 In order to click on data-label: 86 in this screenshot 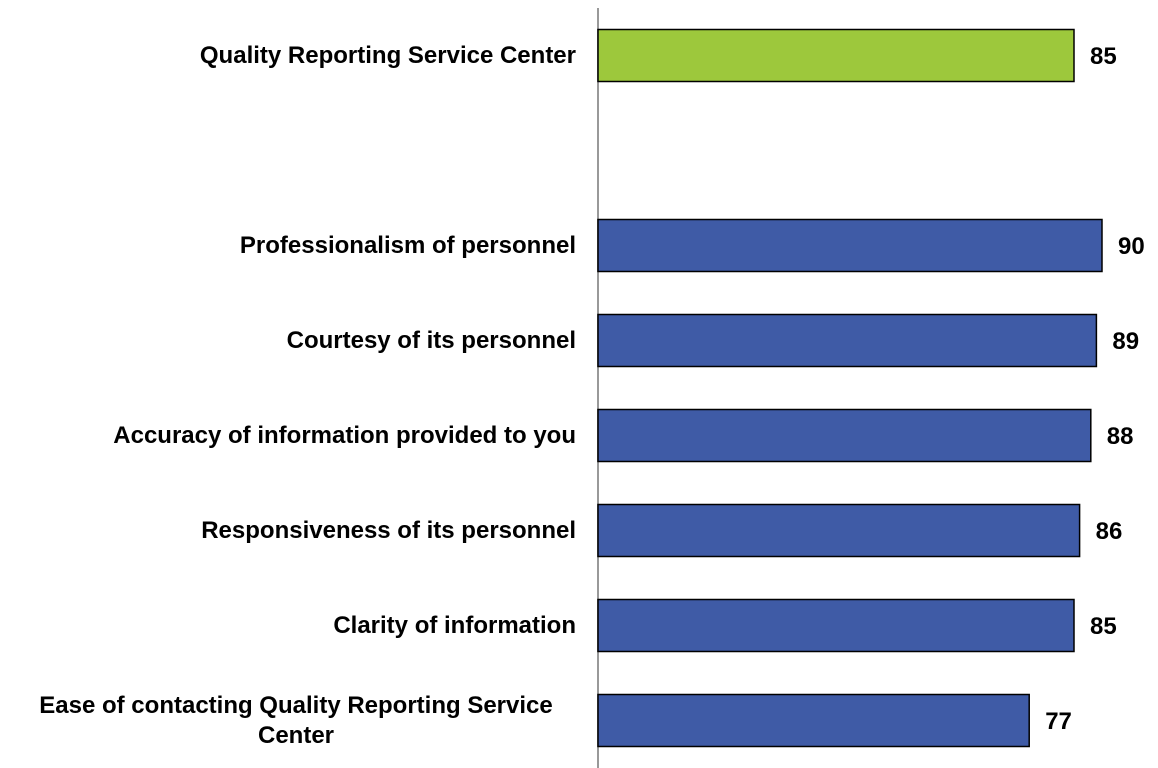, I will do `click(1109, 531)`.